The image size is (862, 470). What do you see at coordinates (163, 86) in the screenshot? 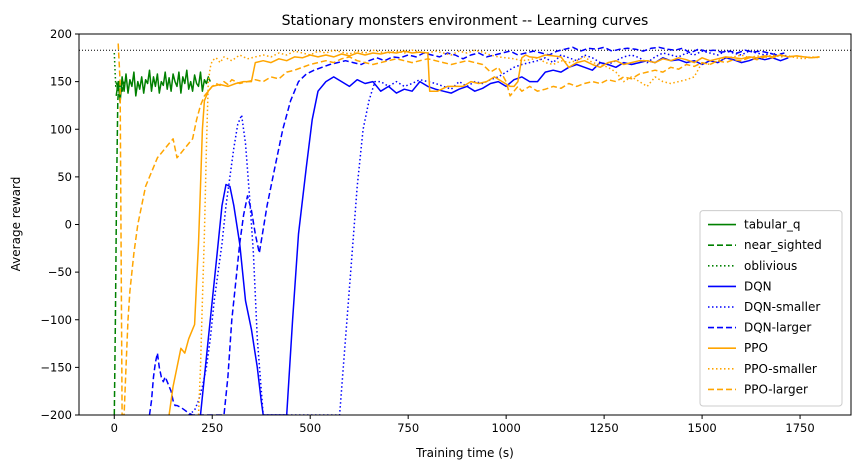
I see `series-line-tabular-q` at bounding box center [163, 86].